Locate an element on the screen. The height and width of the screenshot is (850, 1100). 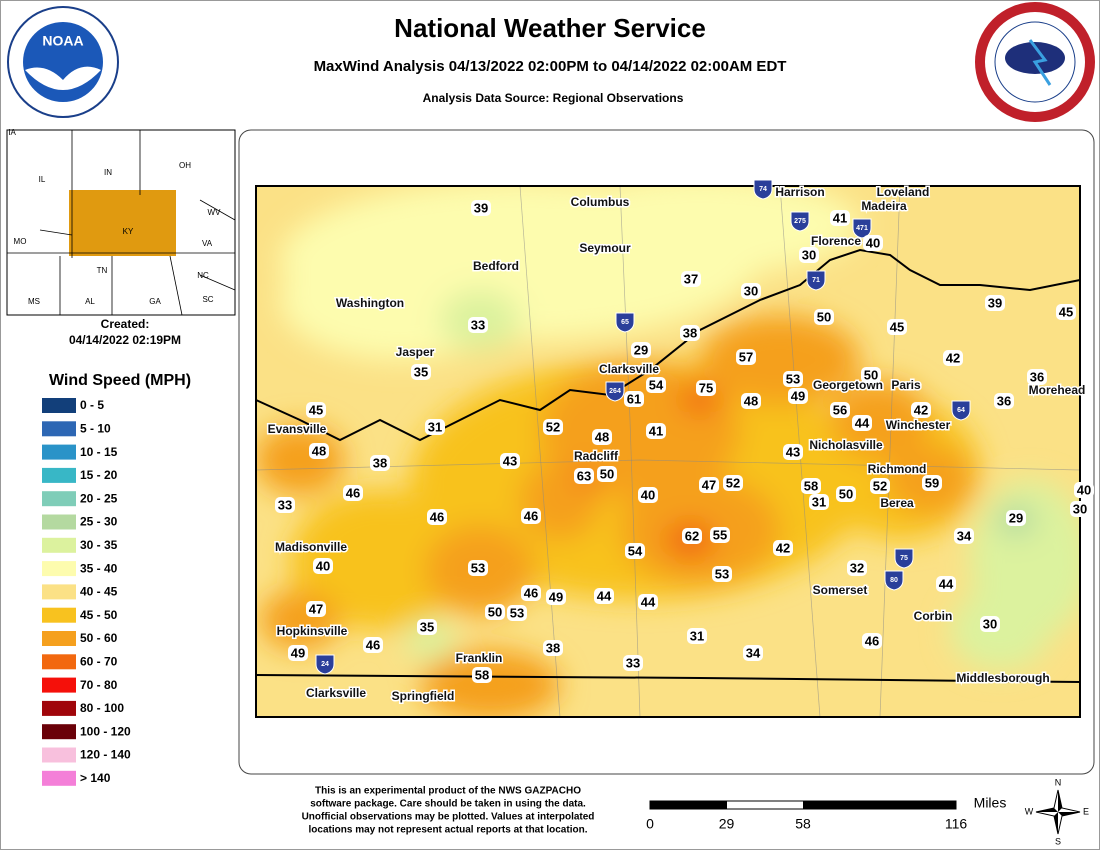
legend-label: 20 - 25 is located at coordinates (99, 498).